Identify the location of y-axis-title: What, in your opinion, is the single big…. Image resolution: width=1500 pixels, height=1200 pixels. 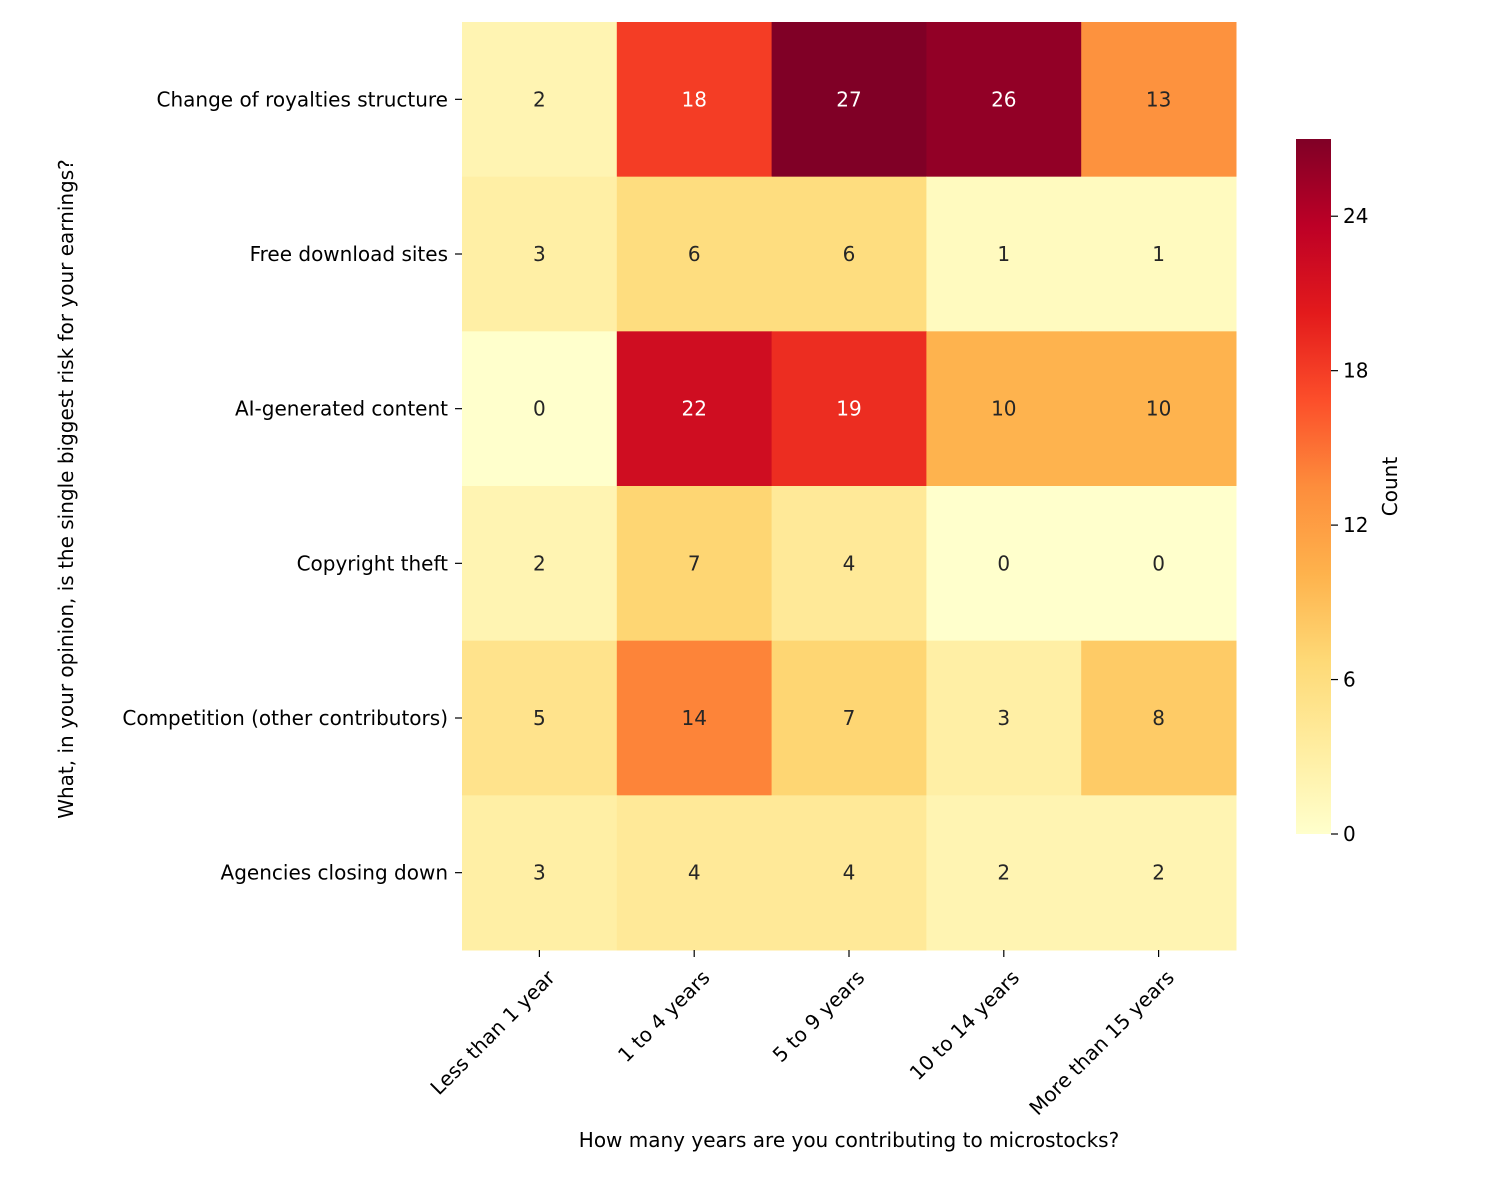
(66, 489).